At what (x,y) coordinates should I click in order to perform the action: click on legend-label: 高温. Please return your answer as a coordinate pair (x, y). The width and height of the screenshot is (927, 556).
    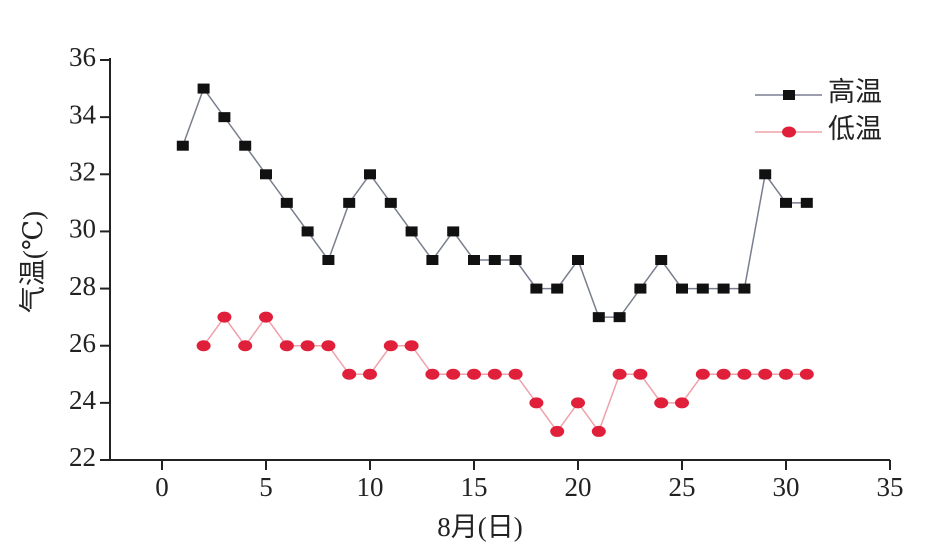
    Looking at the image, I should click on (855, 92).